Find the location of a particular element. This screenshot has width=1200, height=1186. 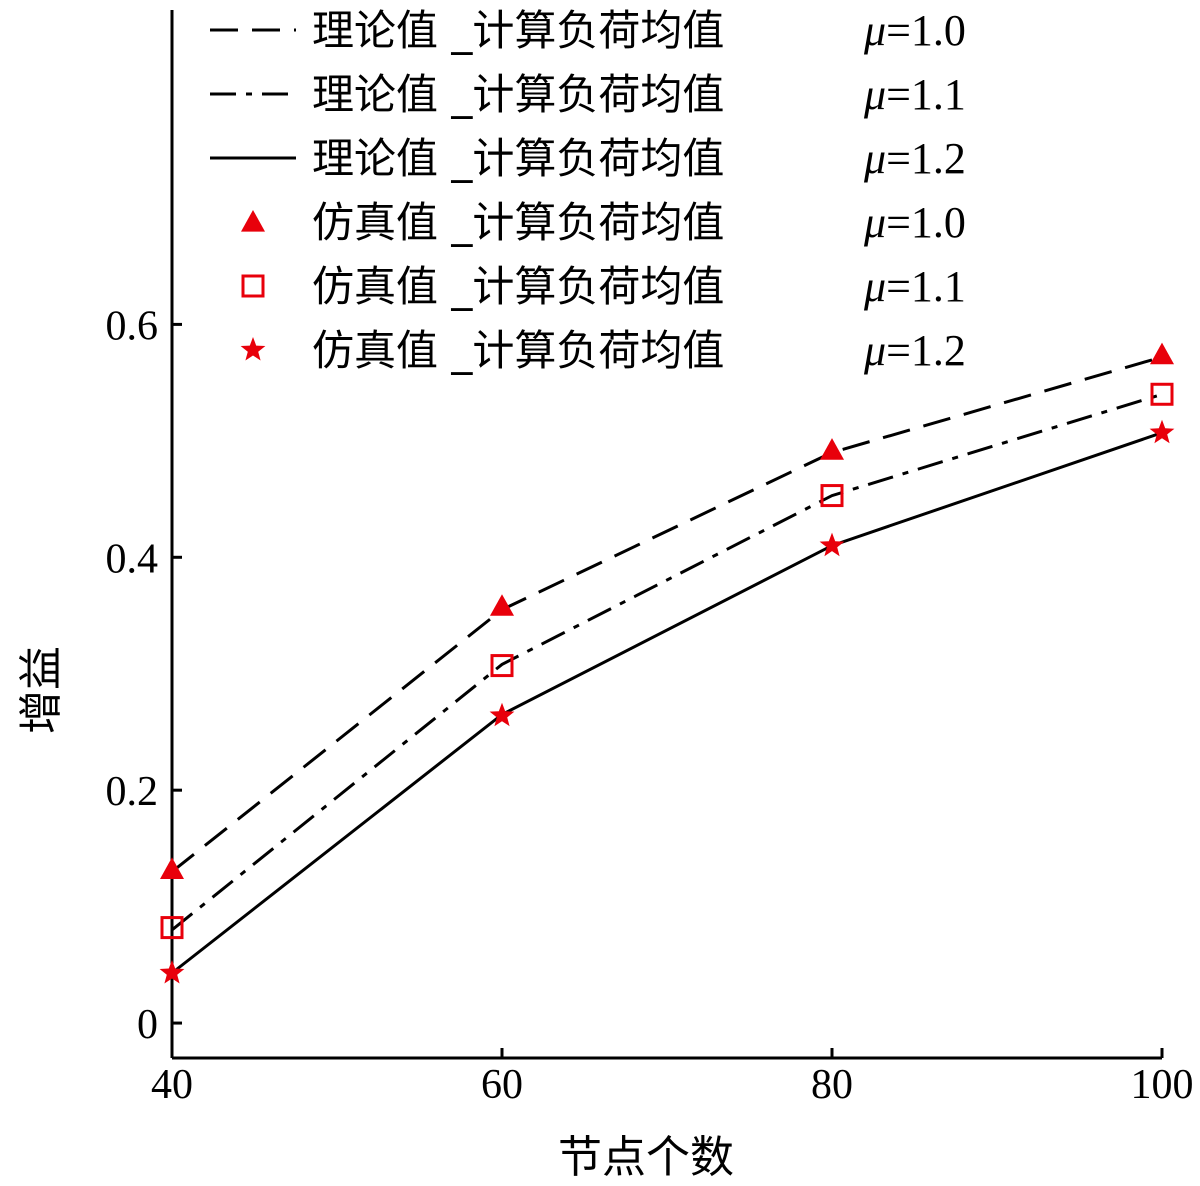

x-tick-label: 40 is located at coordinates (172, 1085).